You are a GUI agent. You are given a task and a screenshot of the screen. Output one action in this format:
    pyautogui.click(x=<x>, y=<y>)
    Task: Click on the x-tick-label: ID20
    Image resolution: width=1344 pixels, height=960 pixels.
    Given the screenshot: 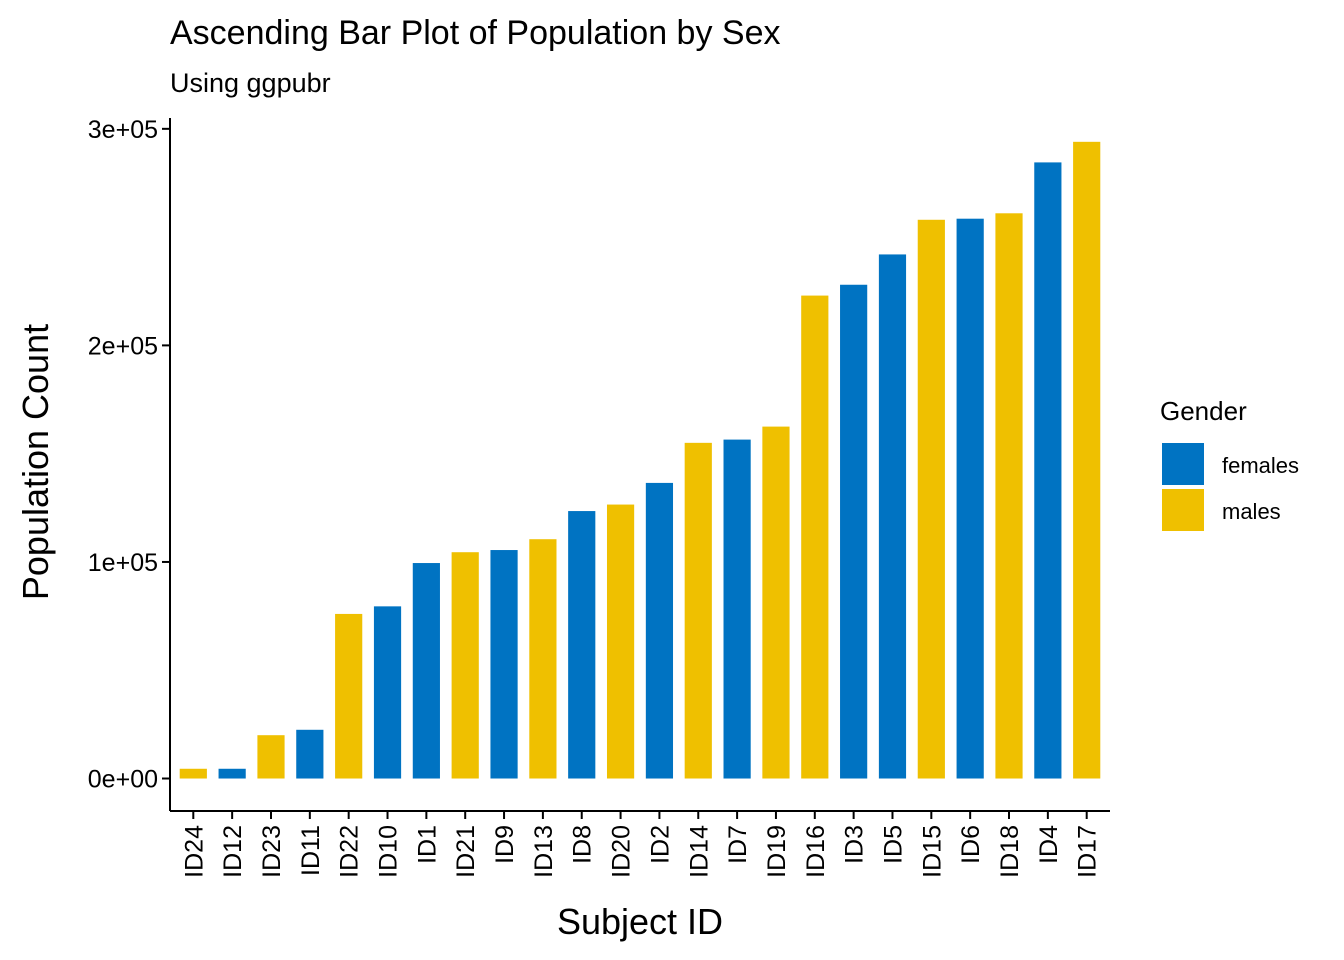 What is the action you would take?
    pyautogui.click(x=622, y=851)
    